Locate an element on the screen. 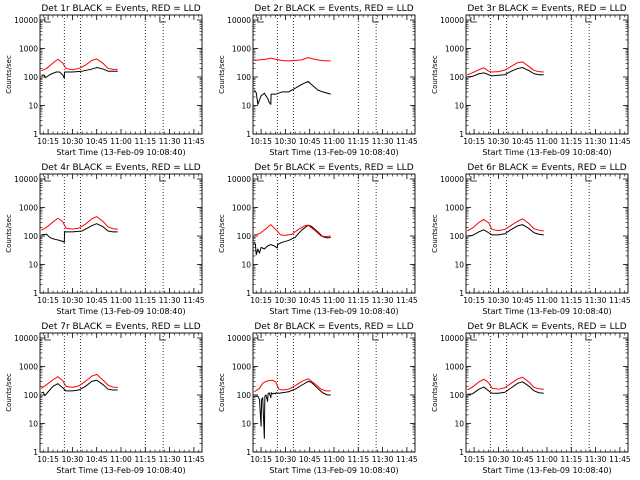 The width and height of the screenshot is (640, 480). panel-title: Det 4r BLACK = Events, RED = LLD is located at coordinates (120, 168).